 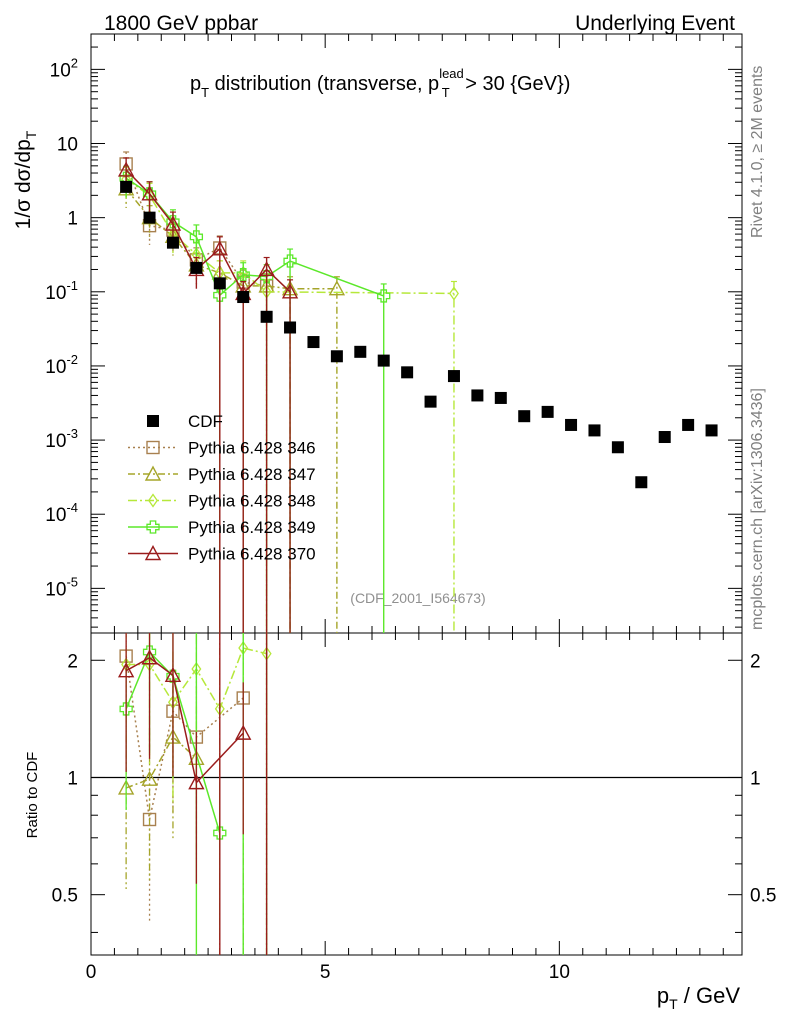 I want to click on title-sub: T, so click(x=205, y=92).